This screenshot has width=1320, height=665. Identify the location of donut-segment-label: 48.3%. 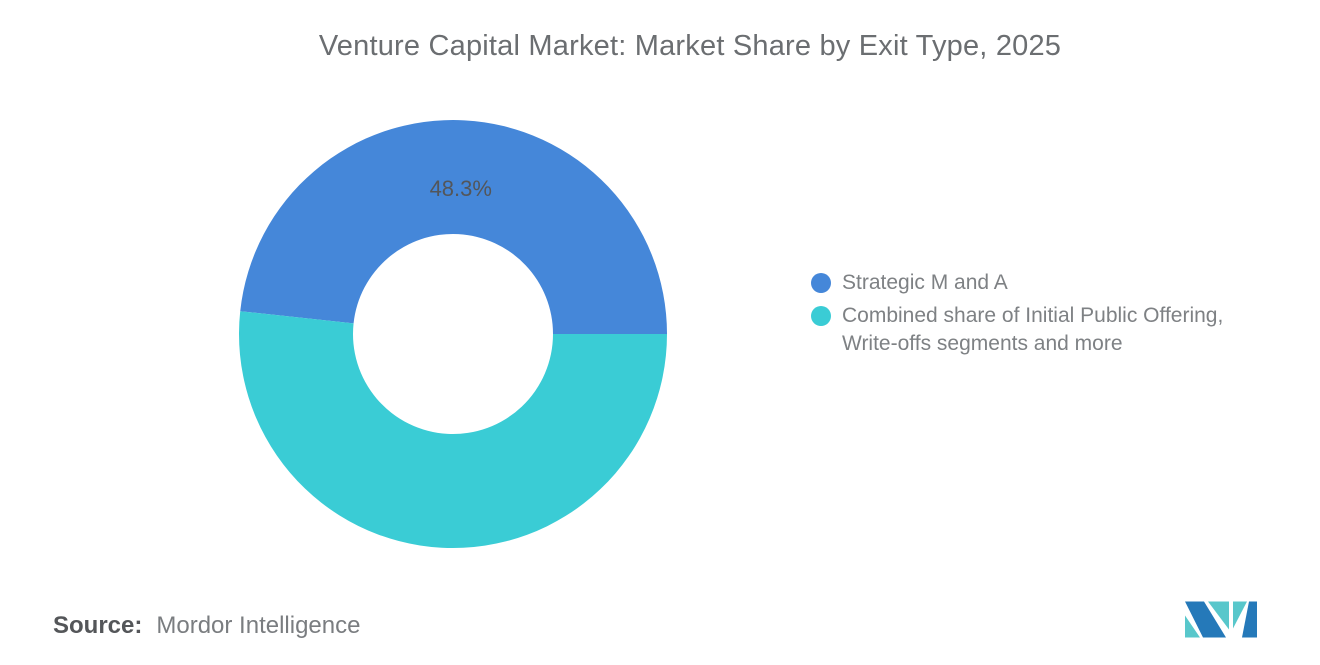
(461, 188).